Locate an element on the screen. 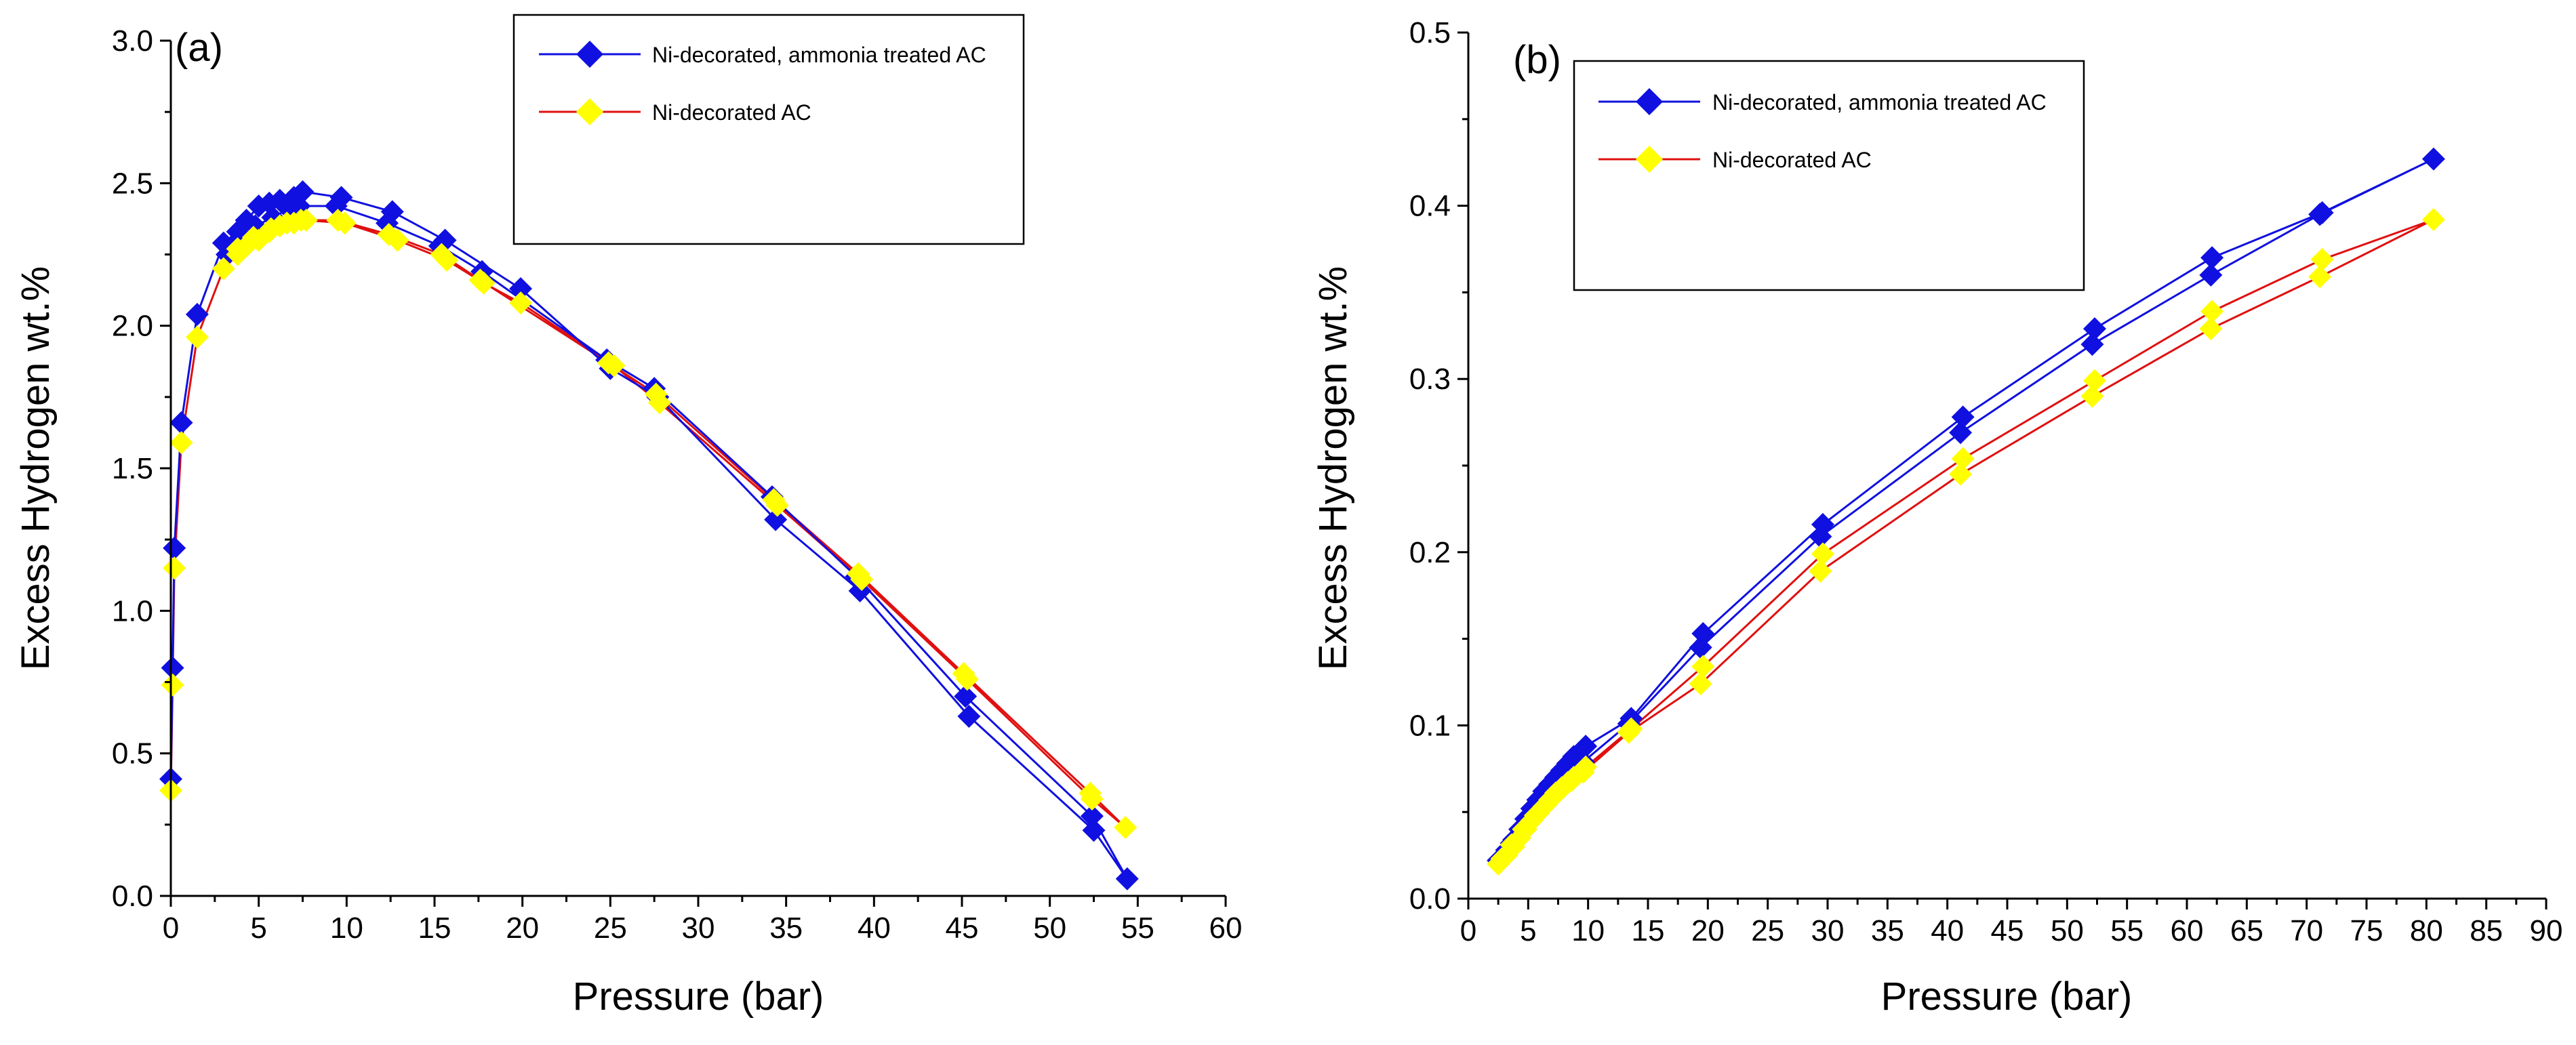 The image size is (2576, 1045). panel-a-y-tick-label-2: 1.0 is located at coordinates (132, 611).